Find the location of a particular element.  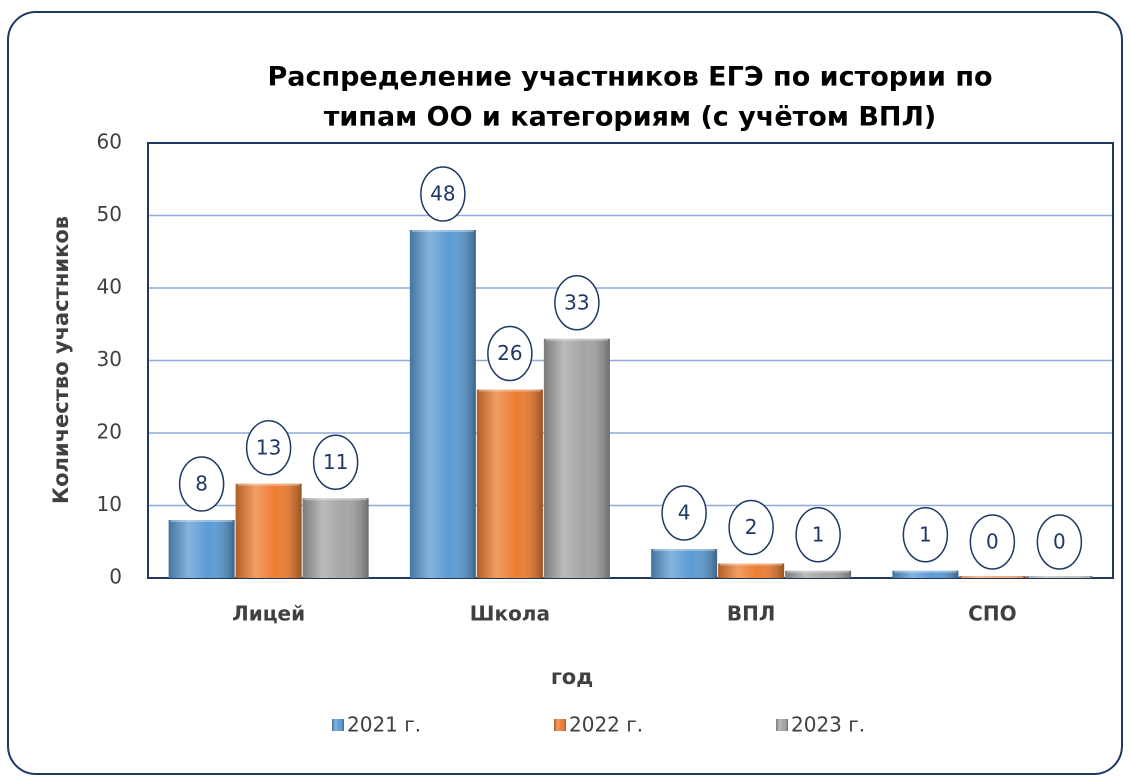

y-axis-title: Количество участников is located at coordinates (61, 360).